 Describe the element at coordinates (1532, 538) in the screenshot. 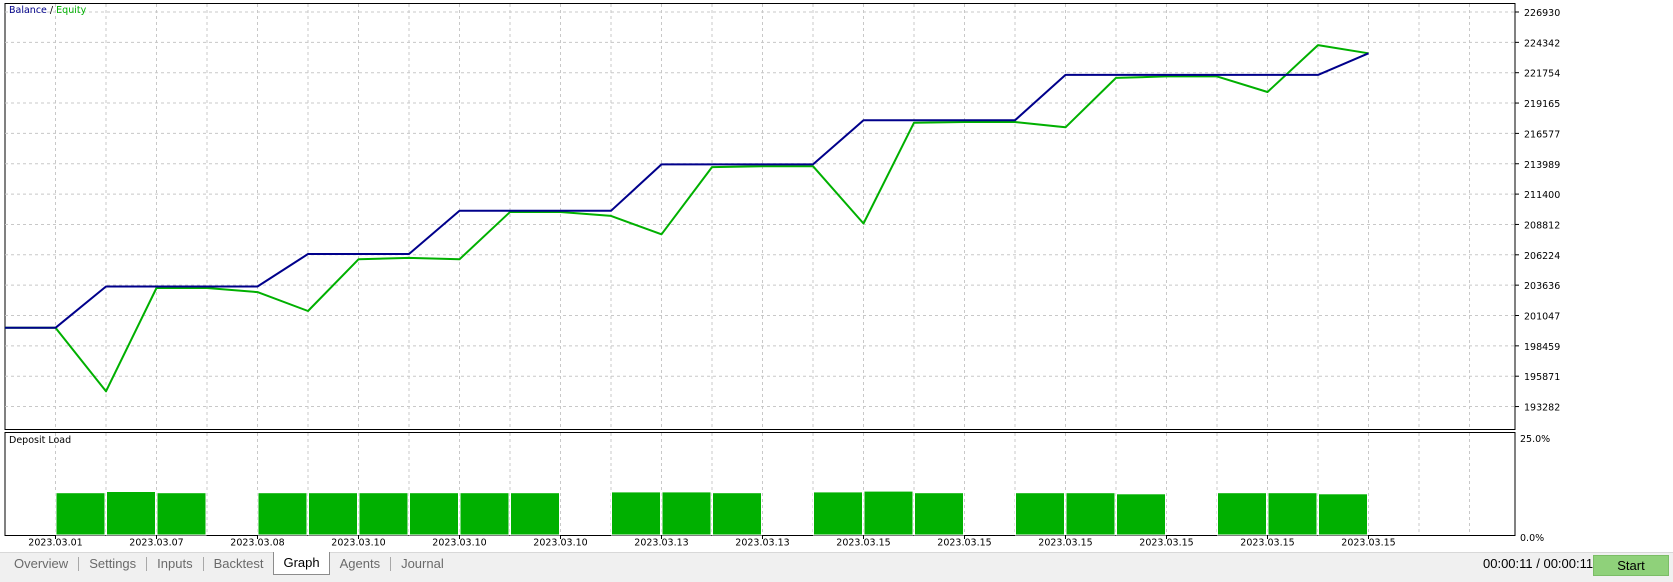

I see `deposit-y-bottom-label: 0.0%` at that location.